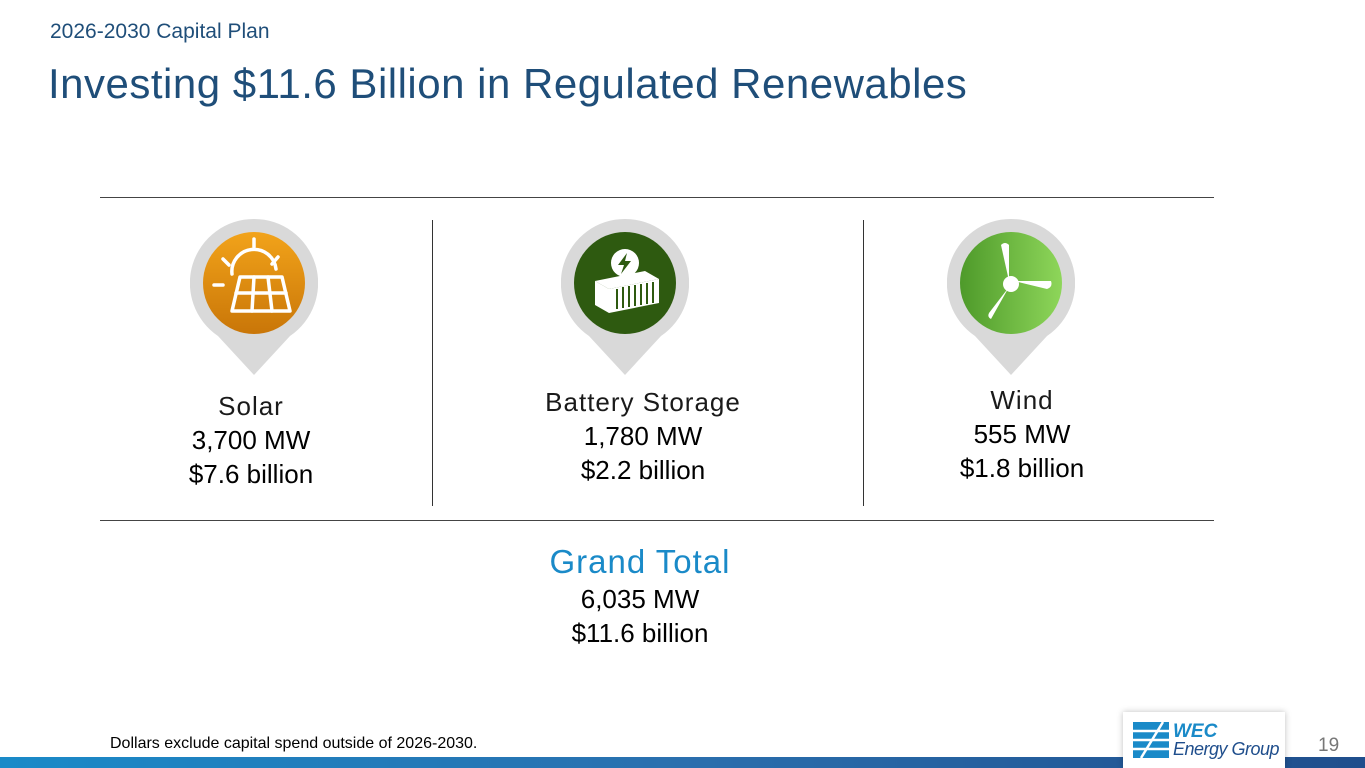  Describe the element at coordinates (657, 520) in the screenshot. I see `bottom-divider` at that location.